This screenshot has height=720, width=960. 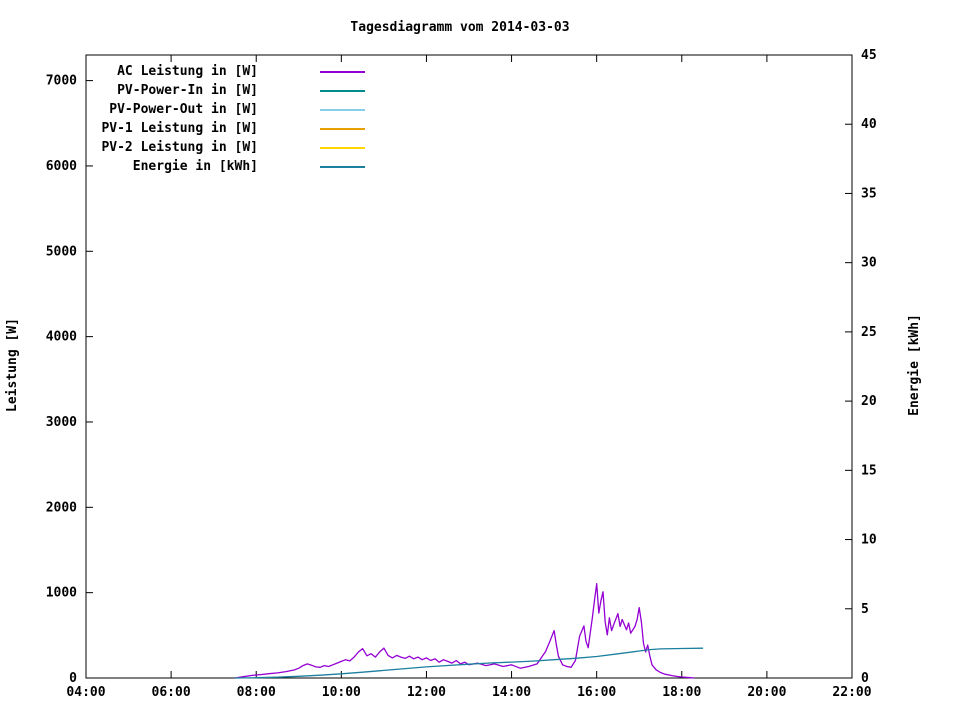 I want to click on svg-text: 5, so click(x=865, y=609).